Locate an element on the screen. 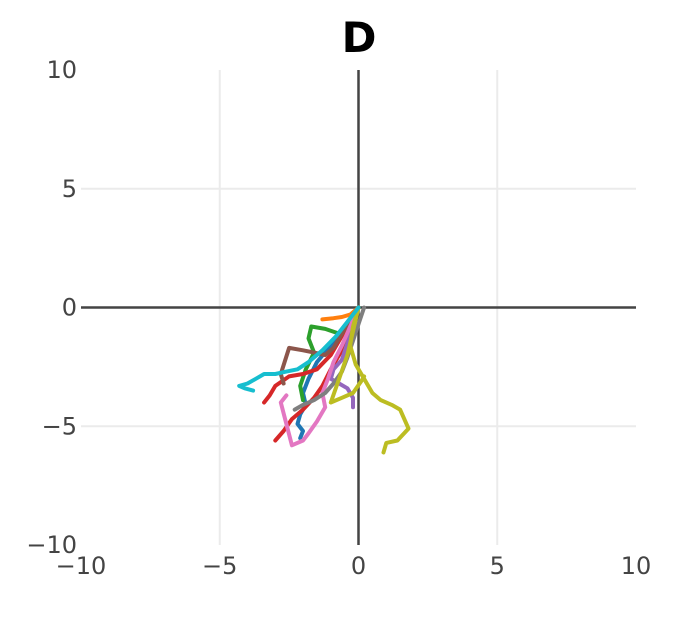 The image size is (697, 627). y-tick-label: −5 is located at coordinates (59, 426).